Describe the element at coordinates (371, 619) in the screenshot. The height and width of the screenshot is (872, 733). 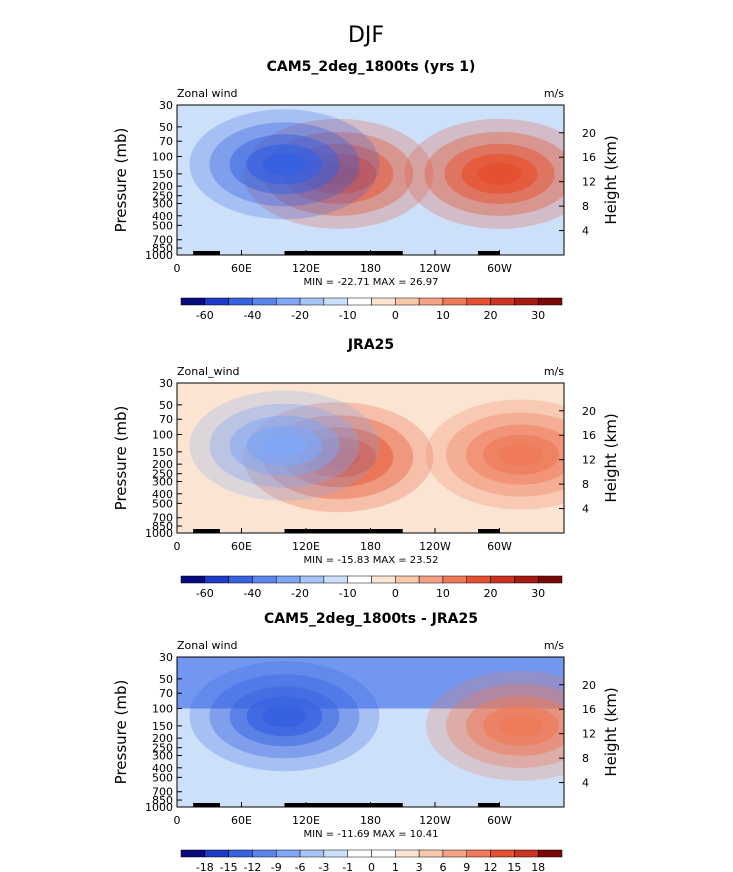
I see `panel-title: CAM5_2deg_1800ts - JRA25` at that location.